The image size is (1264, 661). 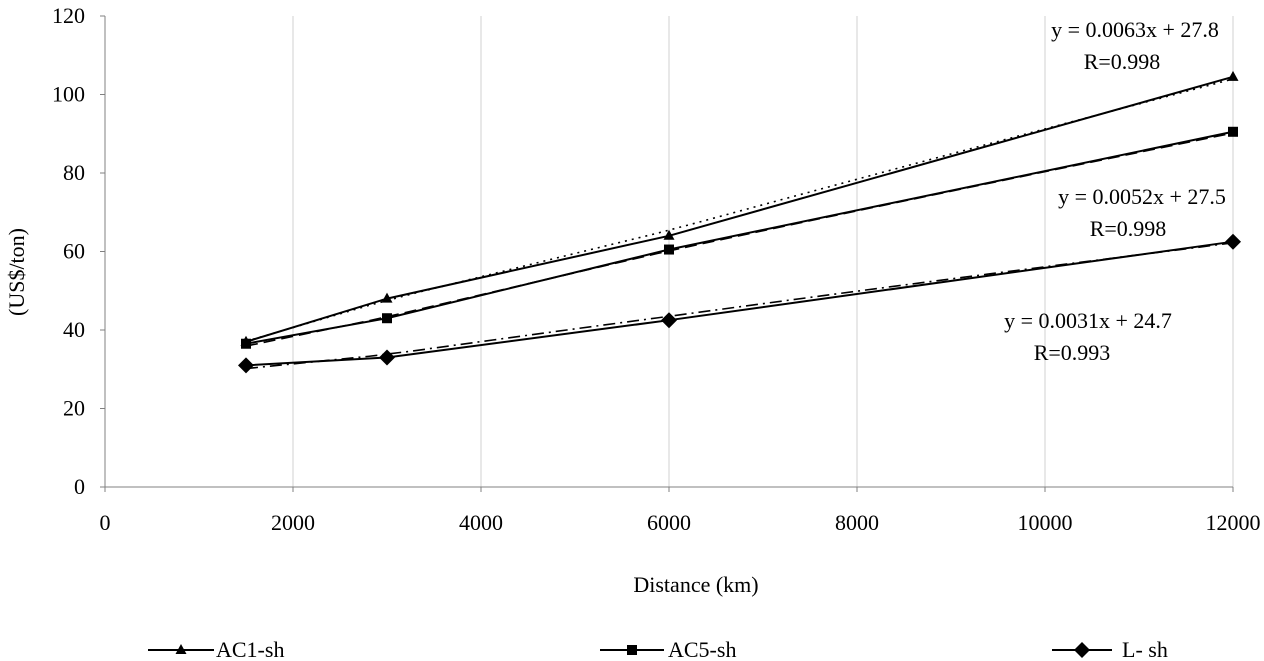 What do you see at coordinates (702, 649) in the screenshot?
I see `legend-label-ac5: AC5-sh` at bounding box center [702, 649].